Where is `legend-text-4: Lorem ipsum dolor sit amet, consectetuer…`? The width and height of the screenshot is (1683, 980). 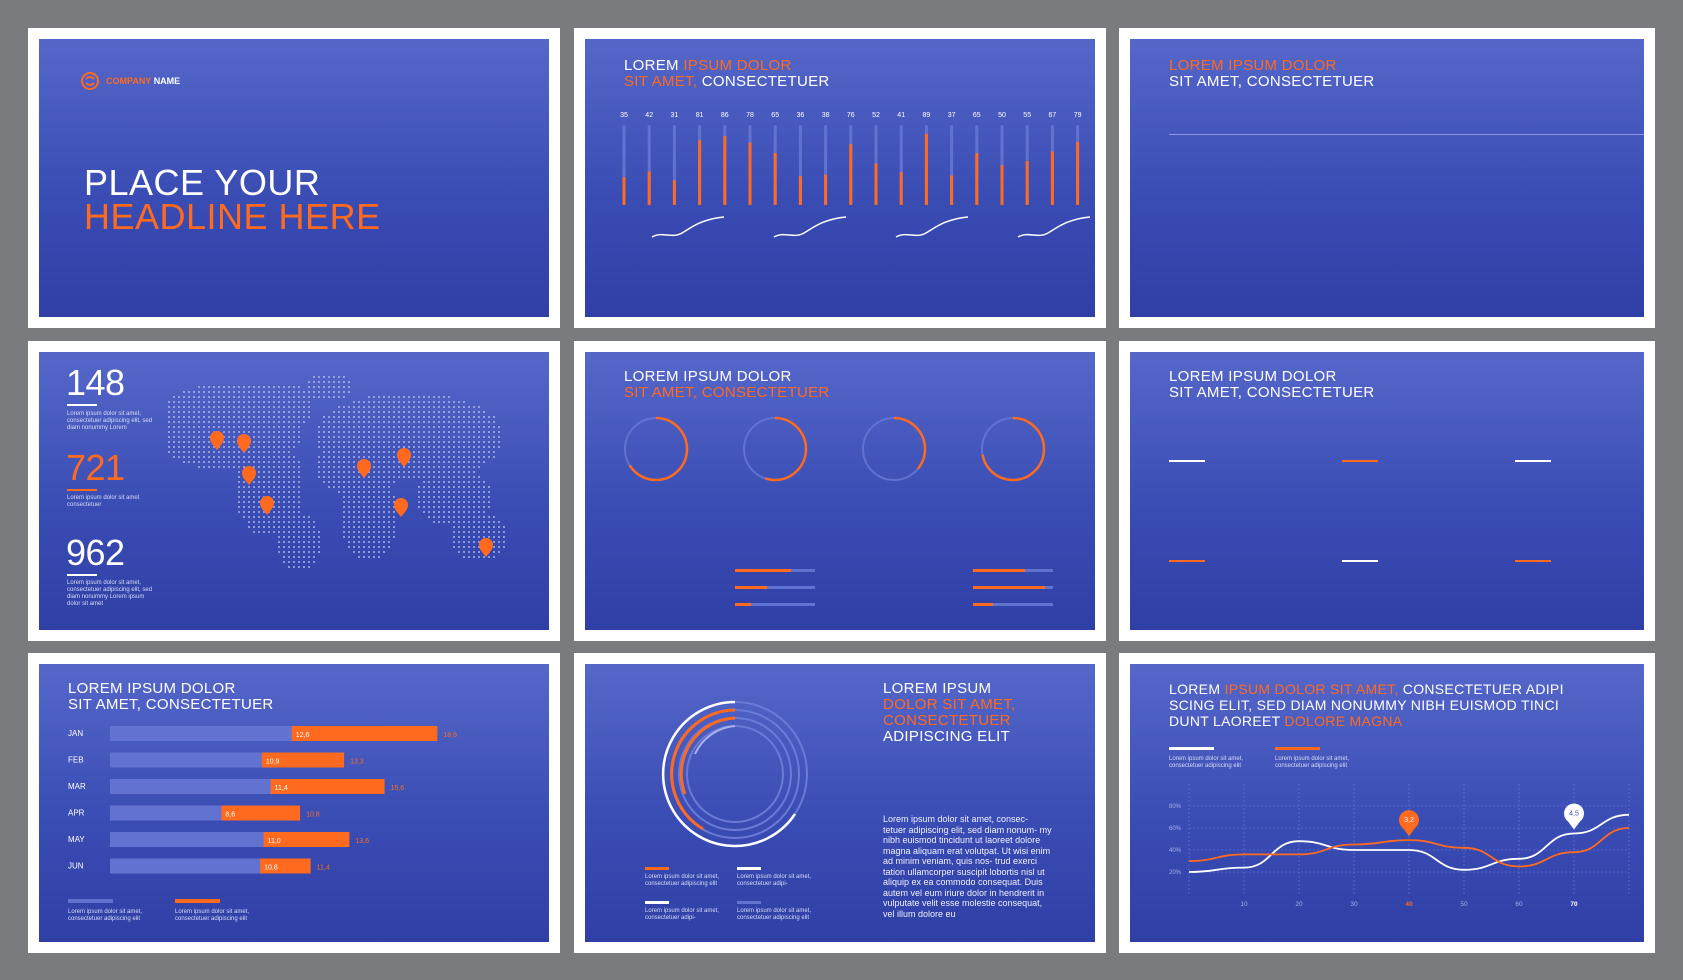 legend-text-4: Lorem ipsum dolor sit amet, consectetuer… is located at coordinates (774, 914).